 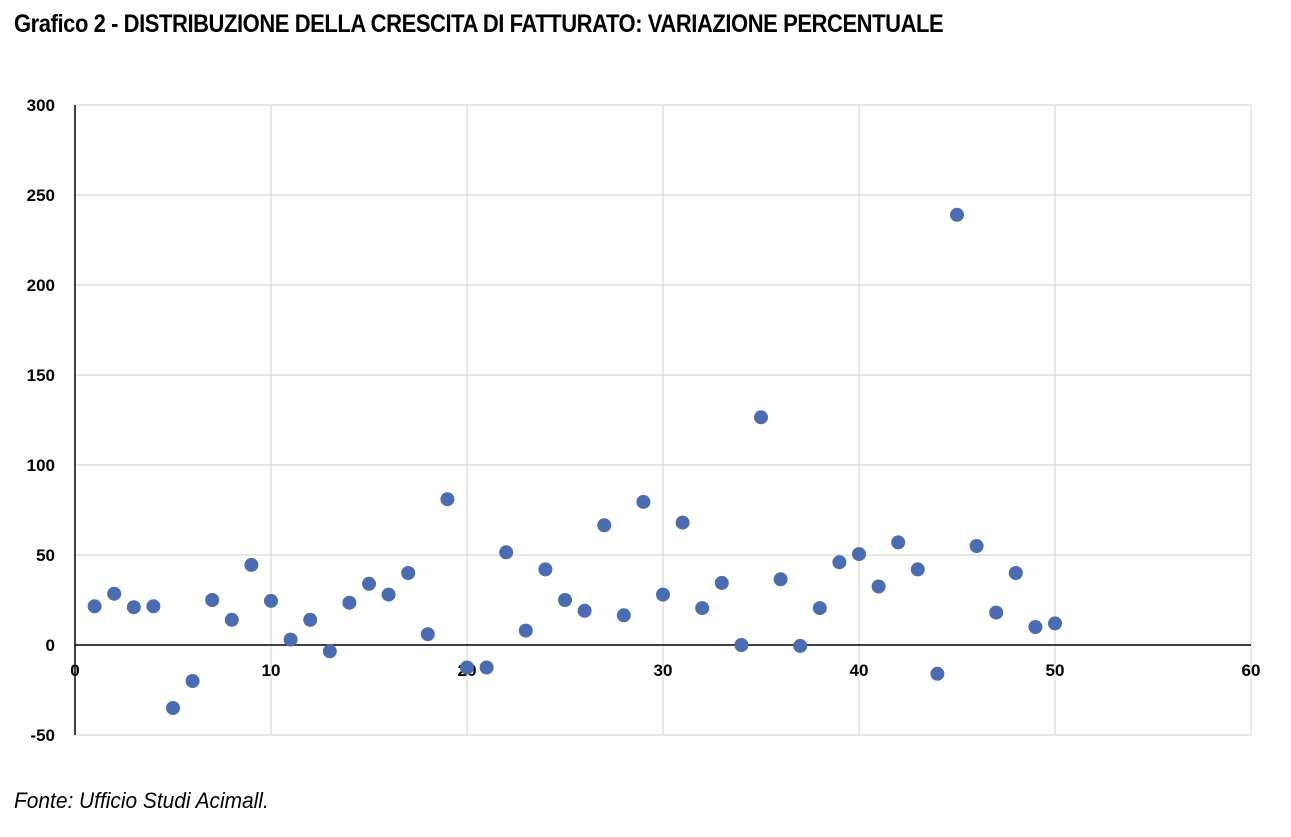 I want to click on y-tick-label: 150, so click(x=41, y=375).